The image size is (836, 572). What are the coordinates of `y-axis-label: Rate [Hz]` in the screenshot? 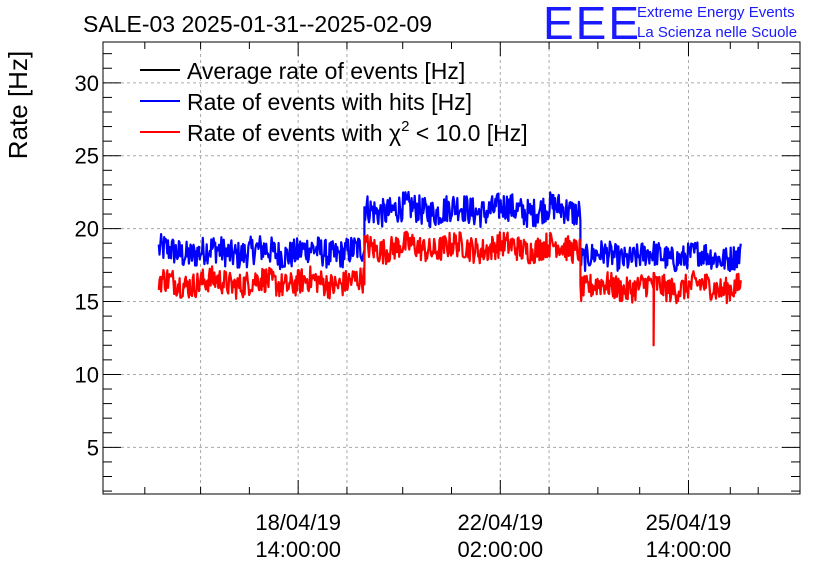 It's located at (18, 105).